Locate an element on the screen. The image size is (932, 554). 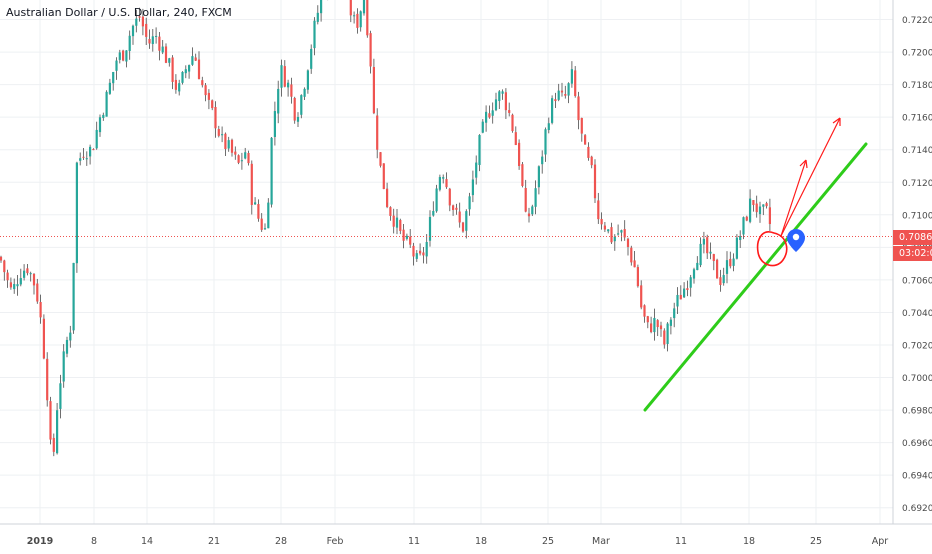
trendline is located at coordinates (755, 277).